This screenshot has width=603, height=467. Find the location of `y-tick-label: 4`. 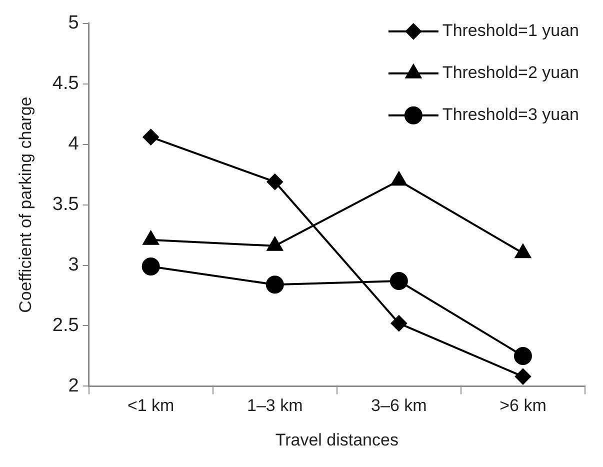

y-tick-label: 4 is located at coordinates (74, 144).